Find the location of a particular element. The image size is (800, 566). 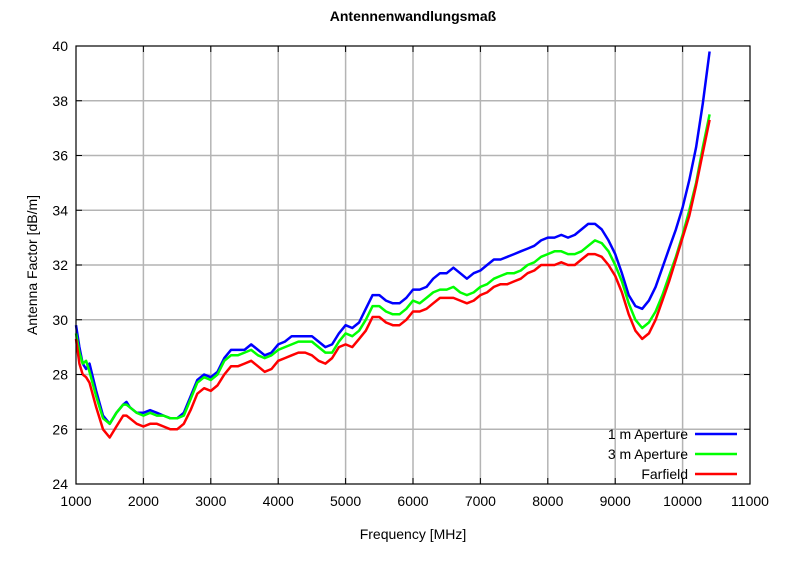

x-tick-label: 4000 is located at coordinates (278, 501).